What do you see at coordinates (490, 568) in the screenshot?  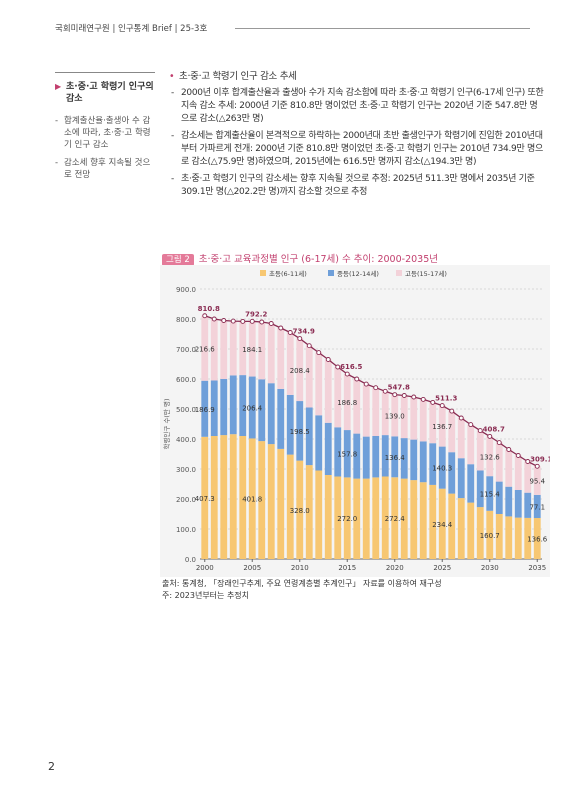 I see `x-tick-label: 2030` at bounding box center [490, 568].